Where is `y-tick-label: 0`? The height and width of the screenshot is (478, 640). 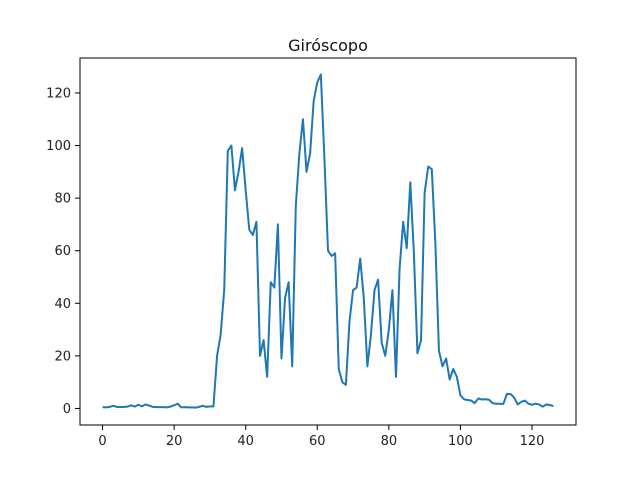
y-tick-label: 0 is located at coordinates (67, 409).